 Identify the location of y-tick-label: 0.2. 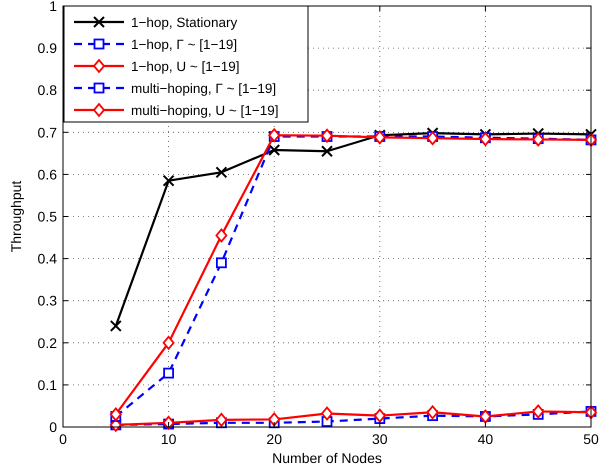
(48, 342).